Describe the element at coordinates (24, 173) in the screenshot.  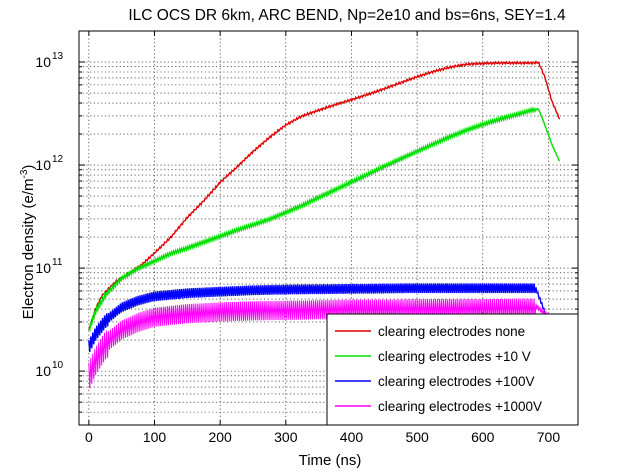
I see `y-axis-label-sup: -3` at that location.